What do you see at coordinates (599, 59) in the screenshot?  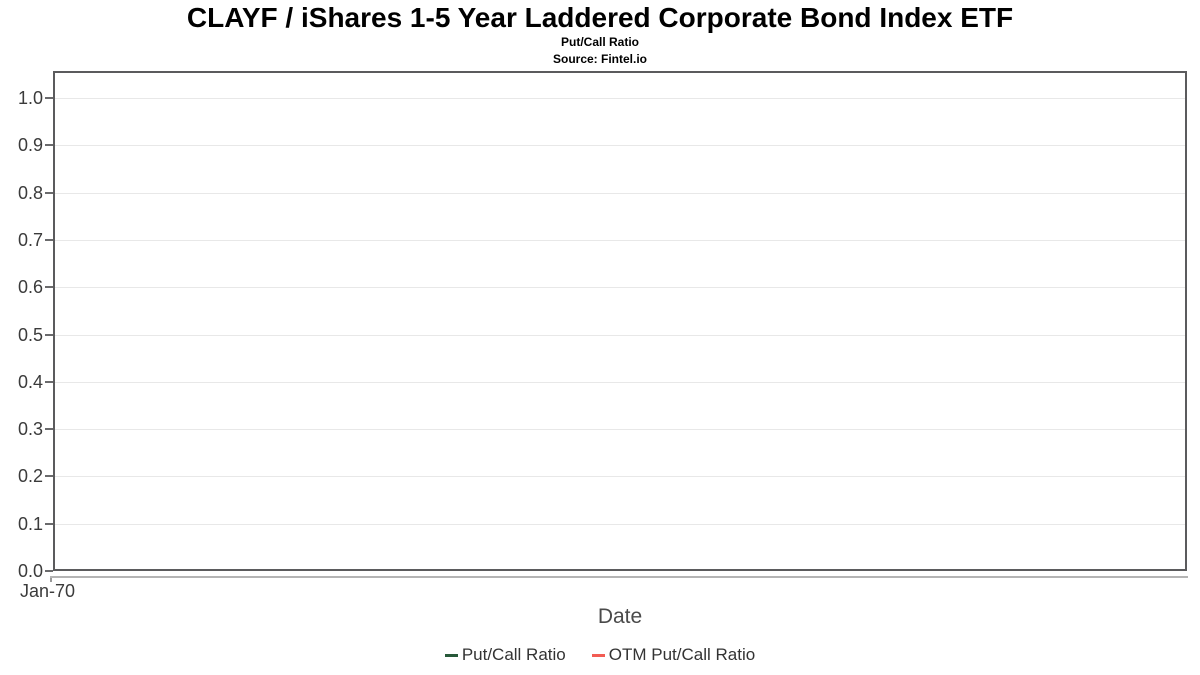 I see `chart-source-label: Source: Fintel.io` at bounding box center [599, 59].